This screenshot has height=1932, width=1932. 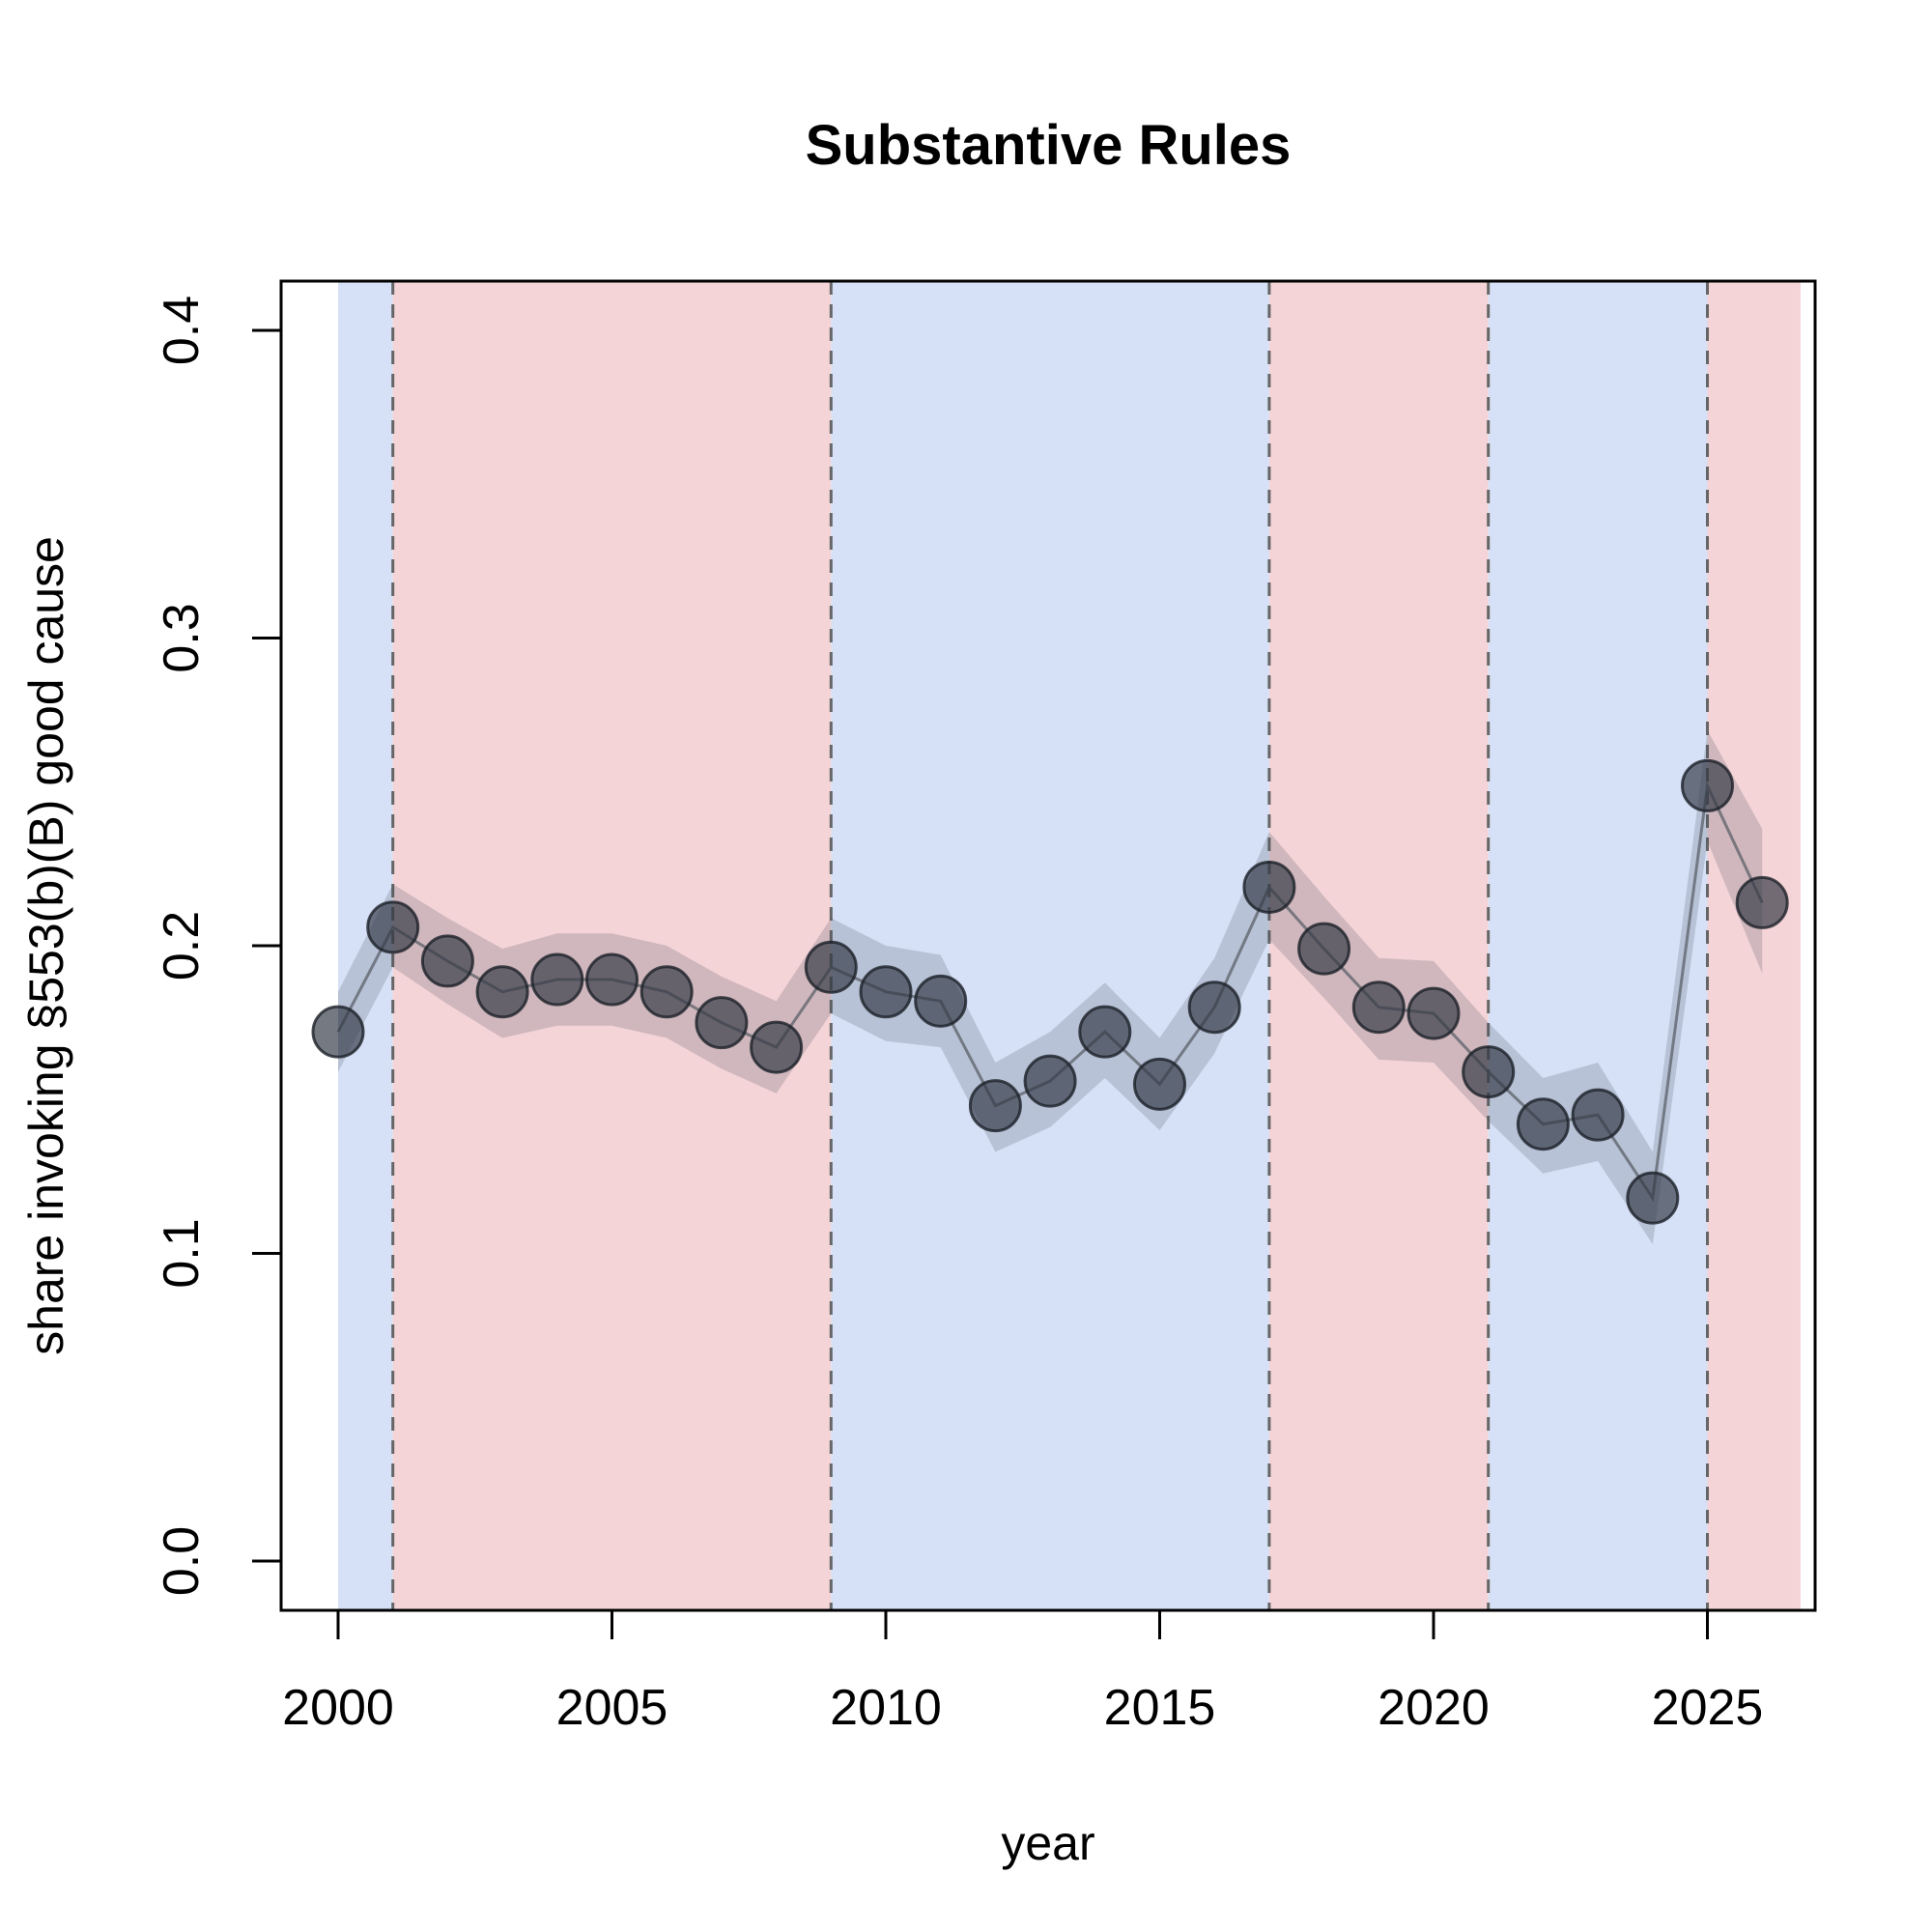 I want to click on data-point-2015, so click(x=1159, y=1084).